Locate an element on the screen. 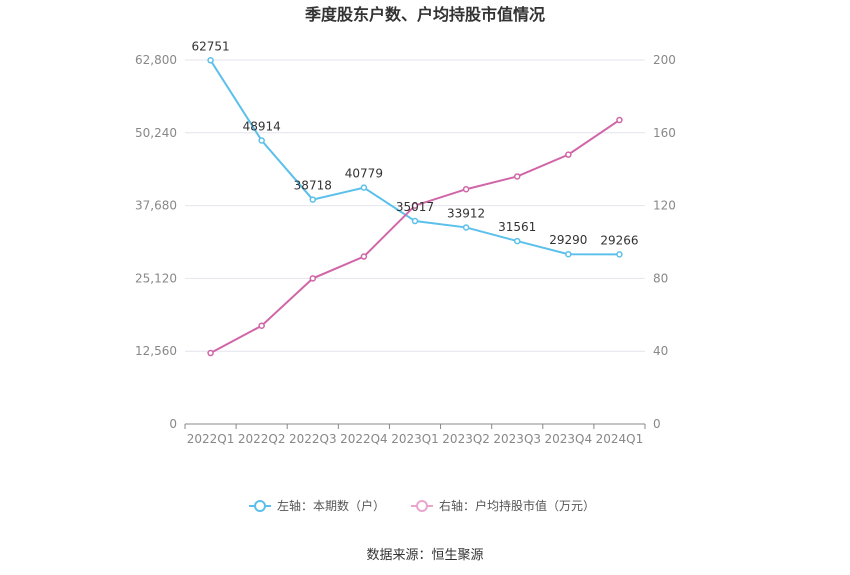 The height and width of the screenshot is (575, 850). data-label: 29266 is located at coordinates (619, 240).